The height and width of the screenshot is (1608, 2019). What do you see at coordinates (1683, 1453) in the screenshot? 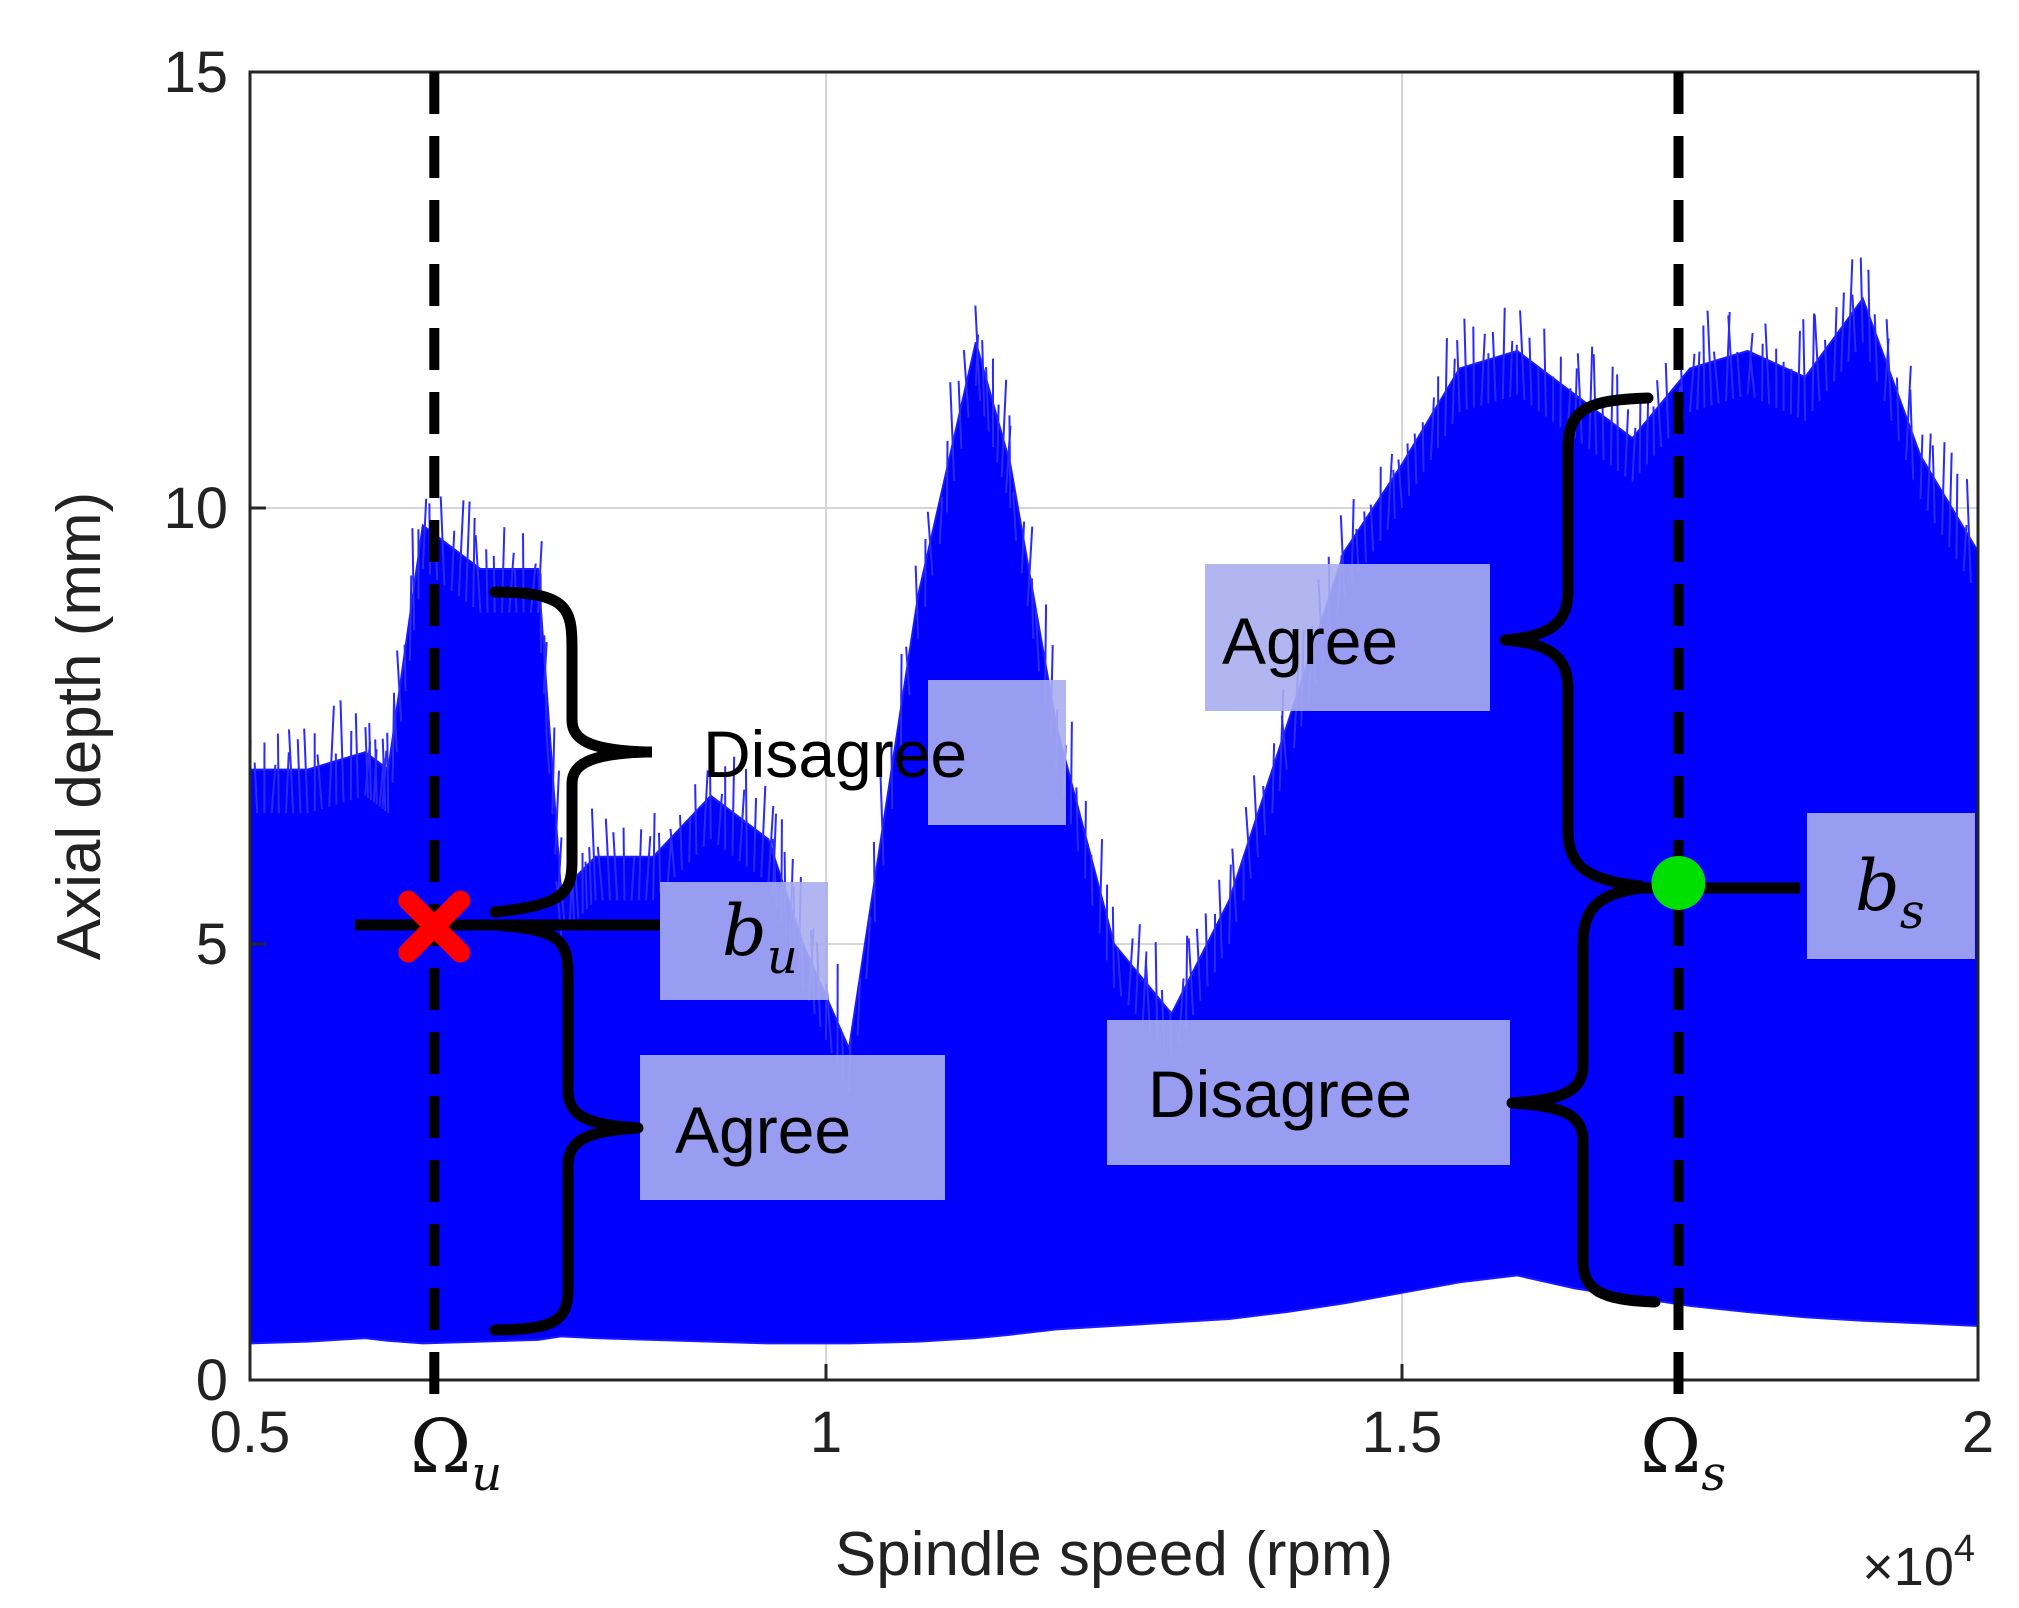
I see `omega-s-label: Ωs` at bounding box center [1683, 1453].